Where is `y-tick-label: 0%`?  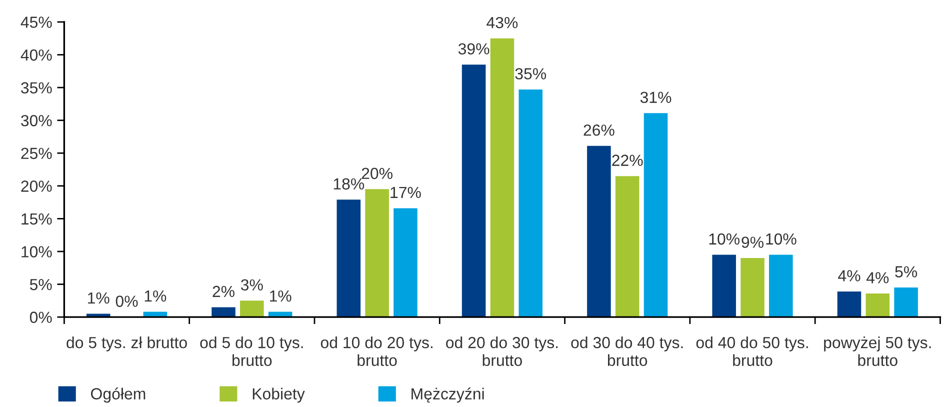 y-tick-label: 0% is located at coordinates (41, 317).